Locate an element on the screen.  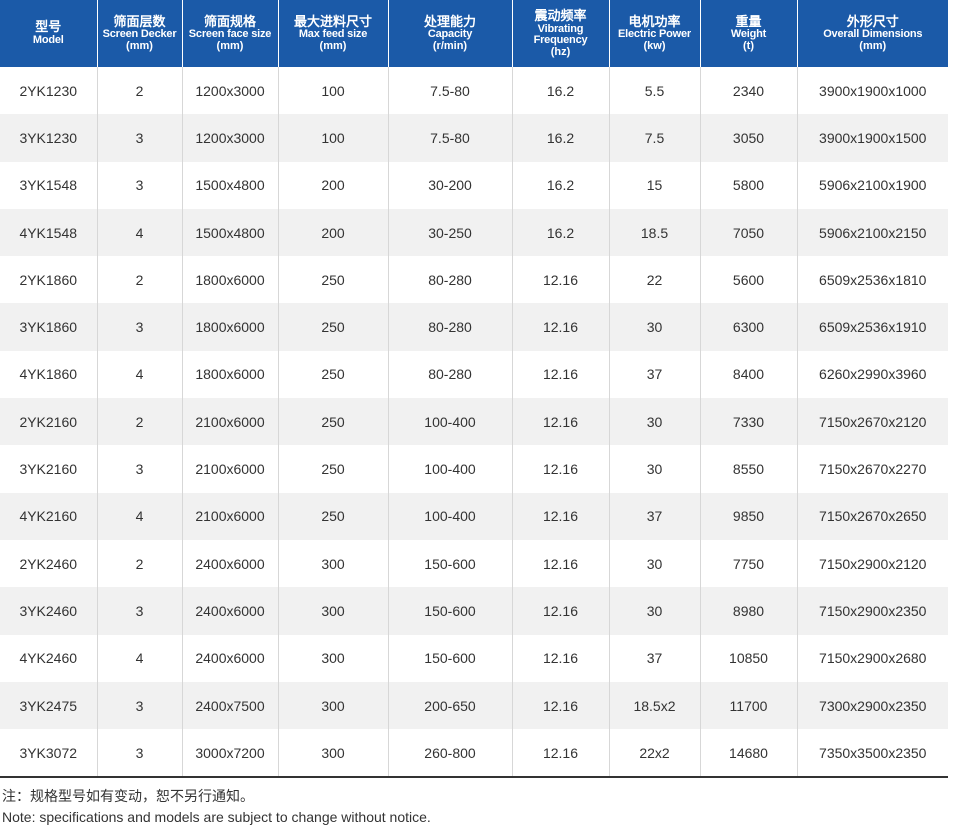
table-cell: 30-250 is located at coordinates (450, 232).